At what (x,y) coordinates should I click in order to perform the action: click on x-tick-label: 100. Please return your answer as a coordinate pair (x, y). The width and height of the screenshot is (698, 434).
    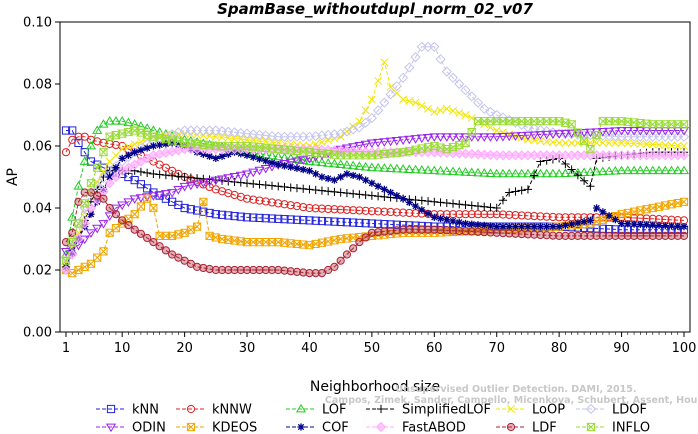
    Looking at the image, I should click on (684, 348).